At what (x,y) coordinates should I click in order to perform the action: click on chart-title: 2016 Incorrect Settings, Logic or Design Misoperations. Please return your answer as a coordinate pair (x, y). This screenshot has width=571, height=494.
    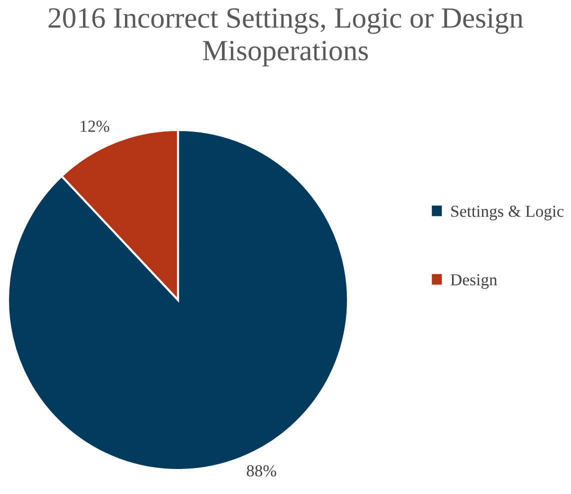
    Looking at the image, I should click on (286, 37).